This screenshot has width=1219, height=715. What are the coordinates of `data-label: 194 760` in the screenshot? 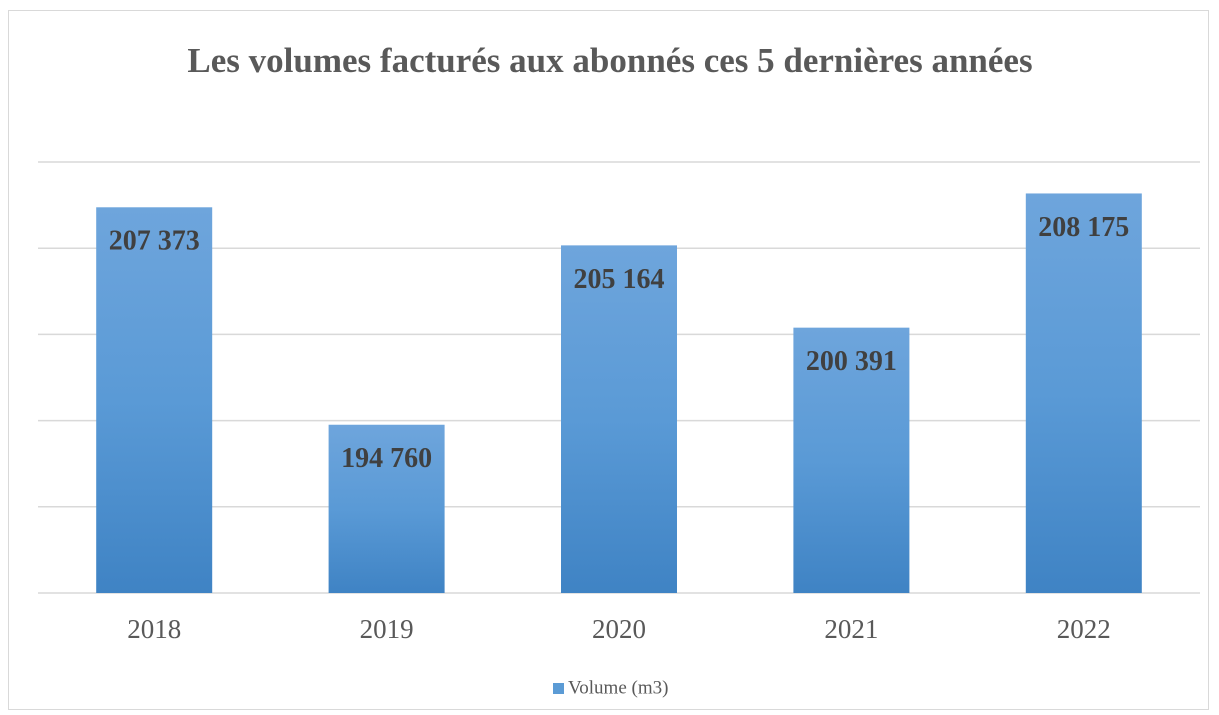 It's located at (386, 458).